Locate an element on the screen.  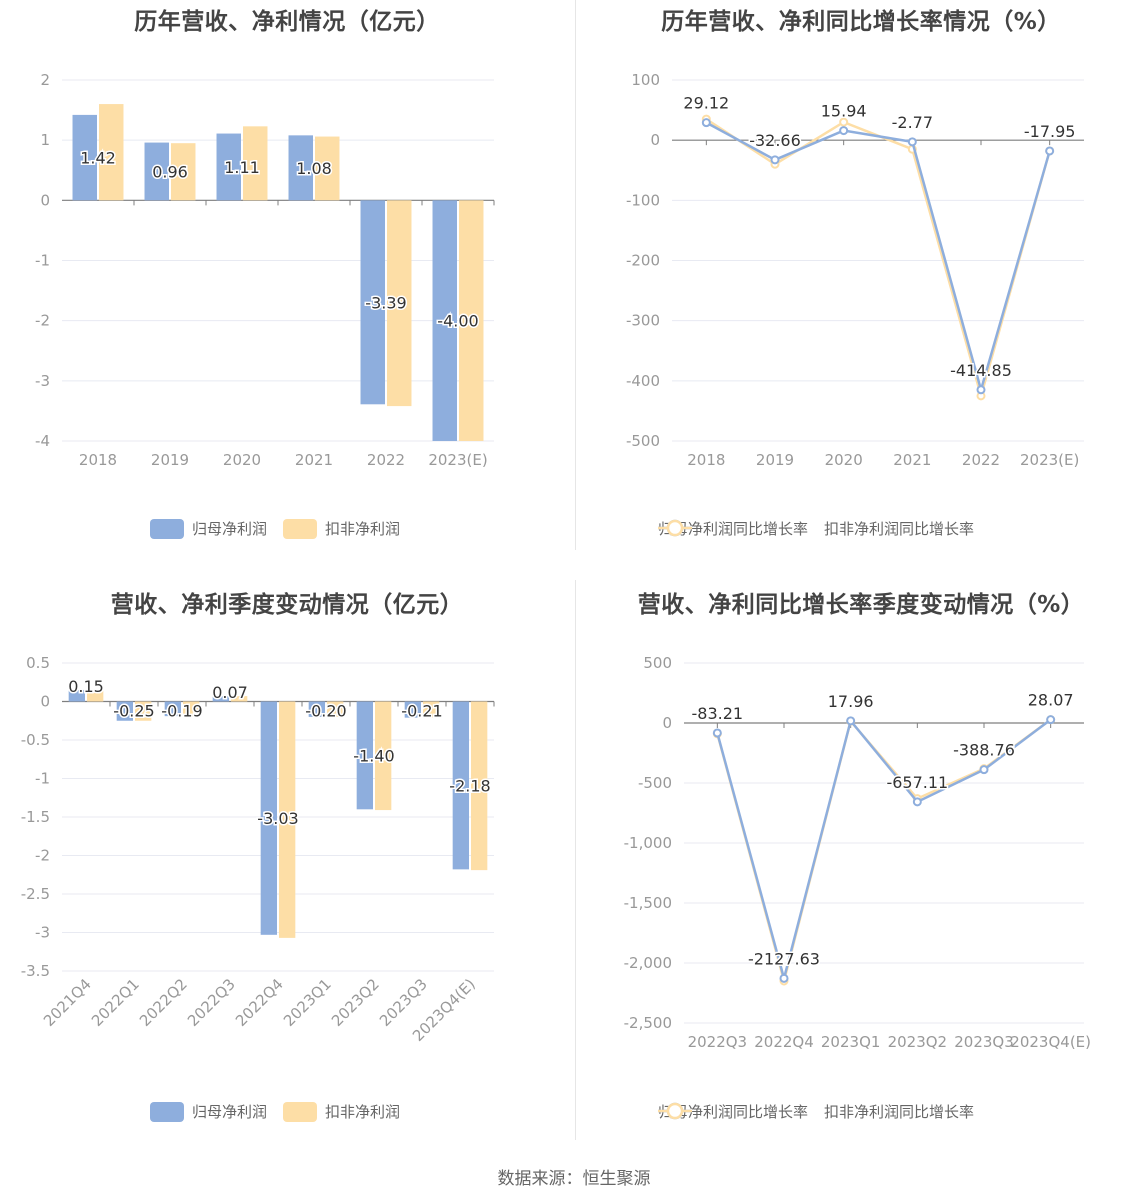
x-tick-label: 2022Q1 is located at coordinates (115, 1002).